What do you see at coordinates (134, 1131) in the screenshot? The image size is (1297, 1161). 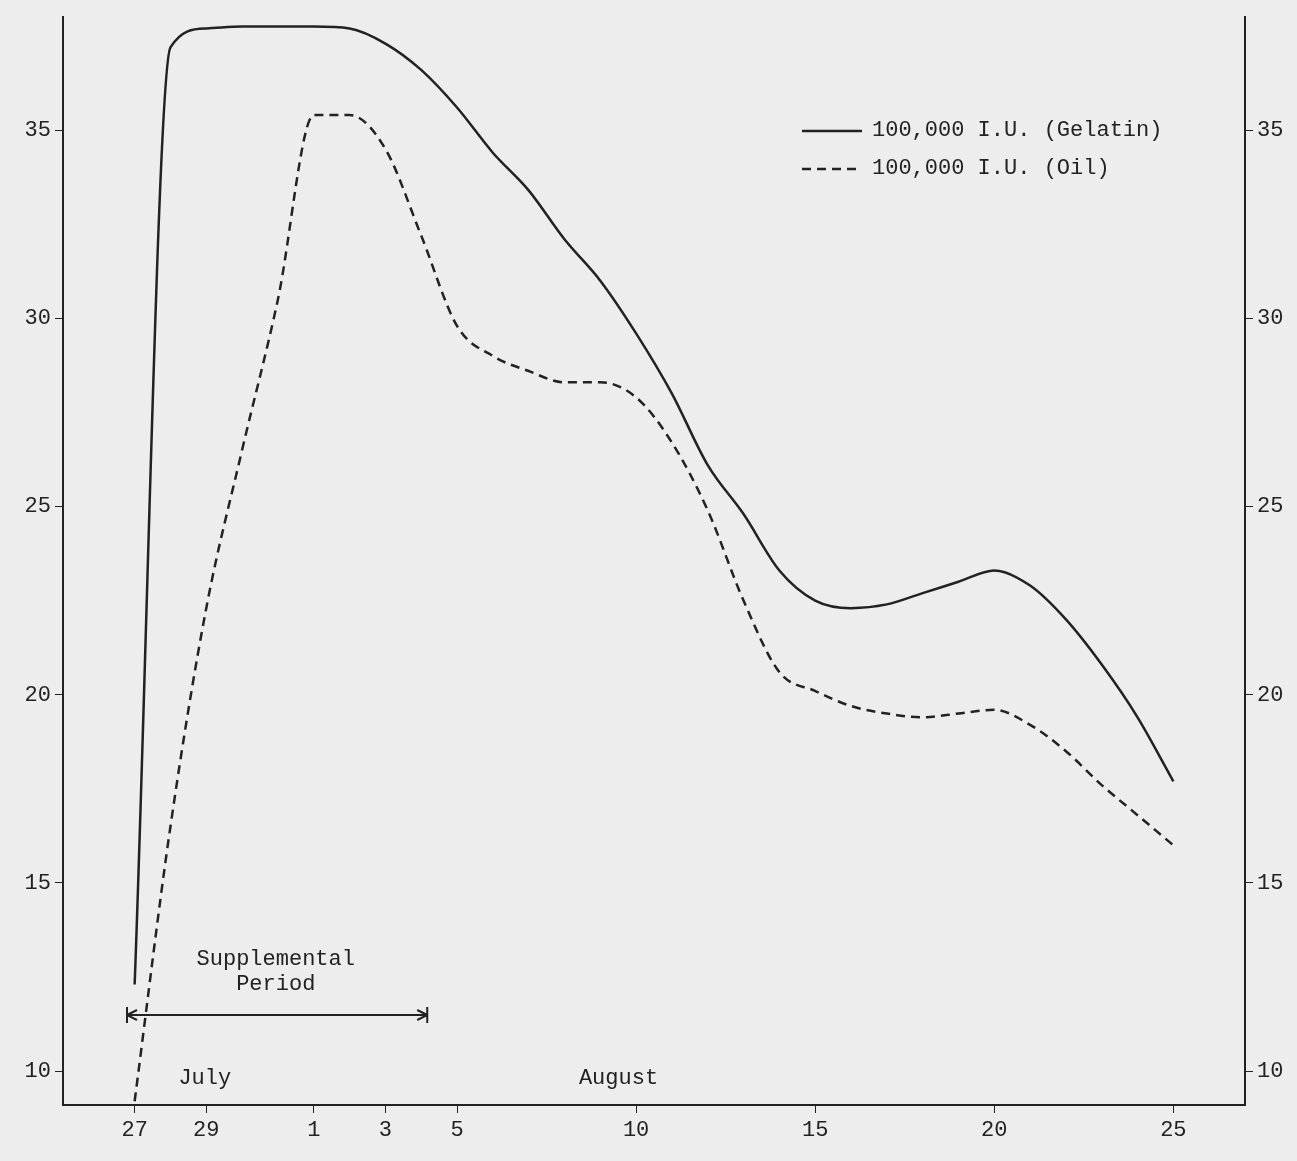 I see `x-tick-label: 27` at bounding box center [134, 1131].